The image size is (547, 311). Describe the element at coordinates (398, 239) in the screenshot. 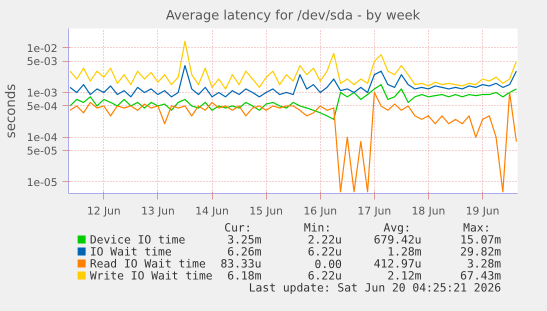

I see `text: 679.42u` at that location.